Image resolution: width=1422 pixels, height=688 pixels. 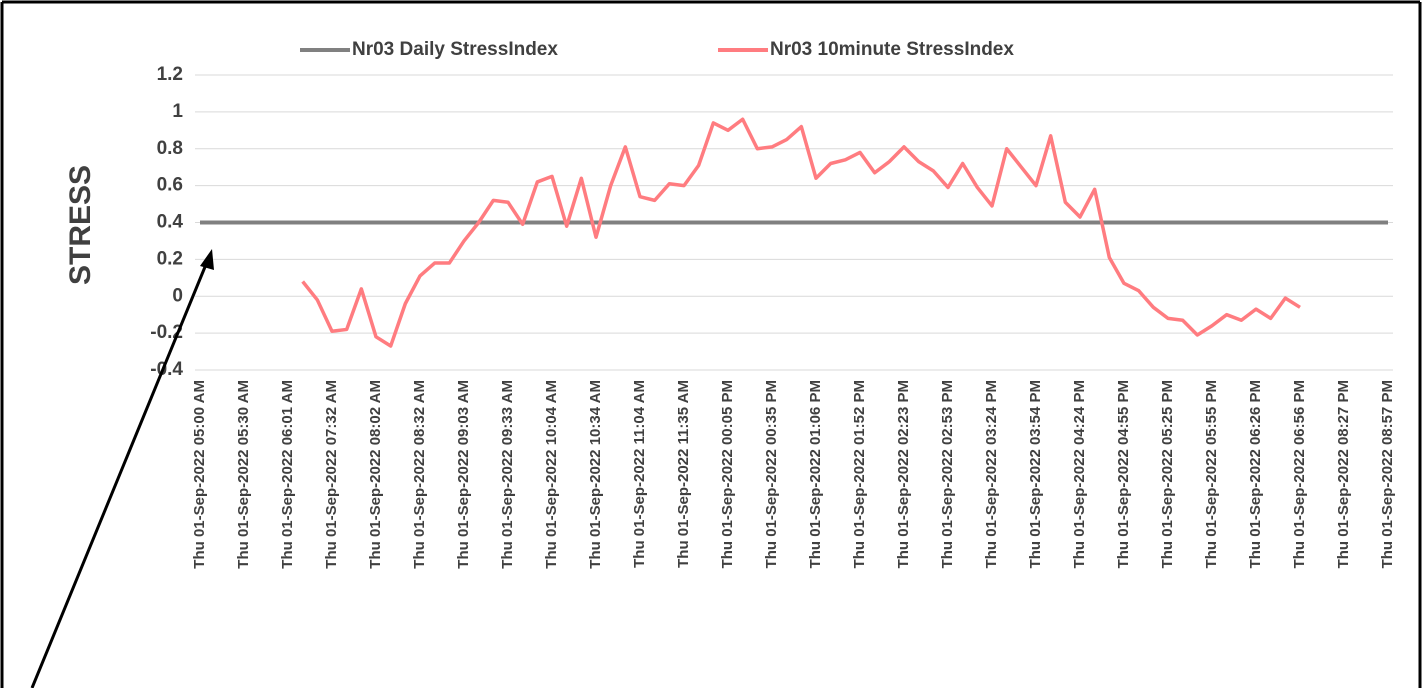 What do you see at coordinates (1123, 474) in the screenshot?
I see `x-tick-label: Thu 01-Sep-2022 04:55 PM` at bounding box center [1123, 474].